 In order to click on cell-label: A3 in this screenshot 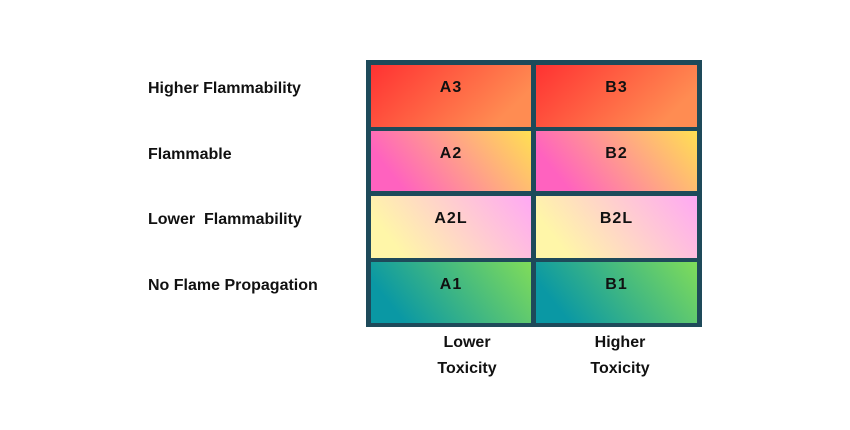, I will do `click(451, 87)`.